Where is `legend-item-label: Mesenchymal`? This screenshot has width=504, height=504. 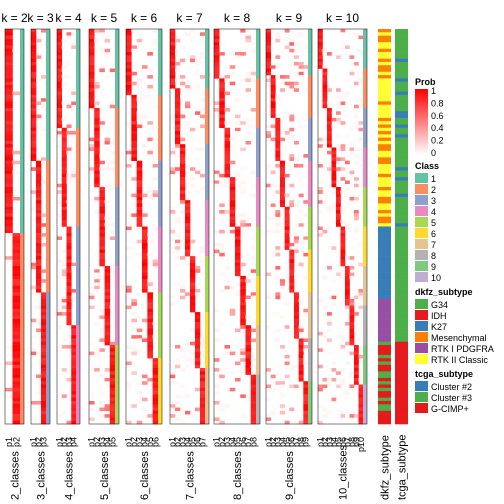
legend-item-label: Mesenchymal is located at coordinates (459, 338).